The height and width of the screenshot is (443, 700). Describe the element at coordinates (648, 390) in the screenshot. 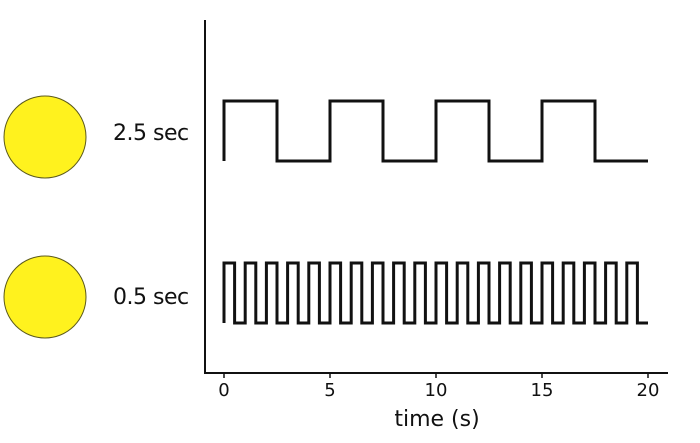

I see `x-tick-label-20: 20` at that location.